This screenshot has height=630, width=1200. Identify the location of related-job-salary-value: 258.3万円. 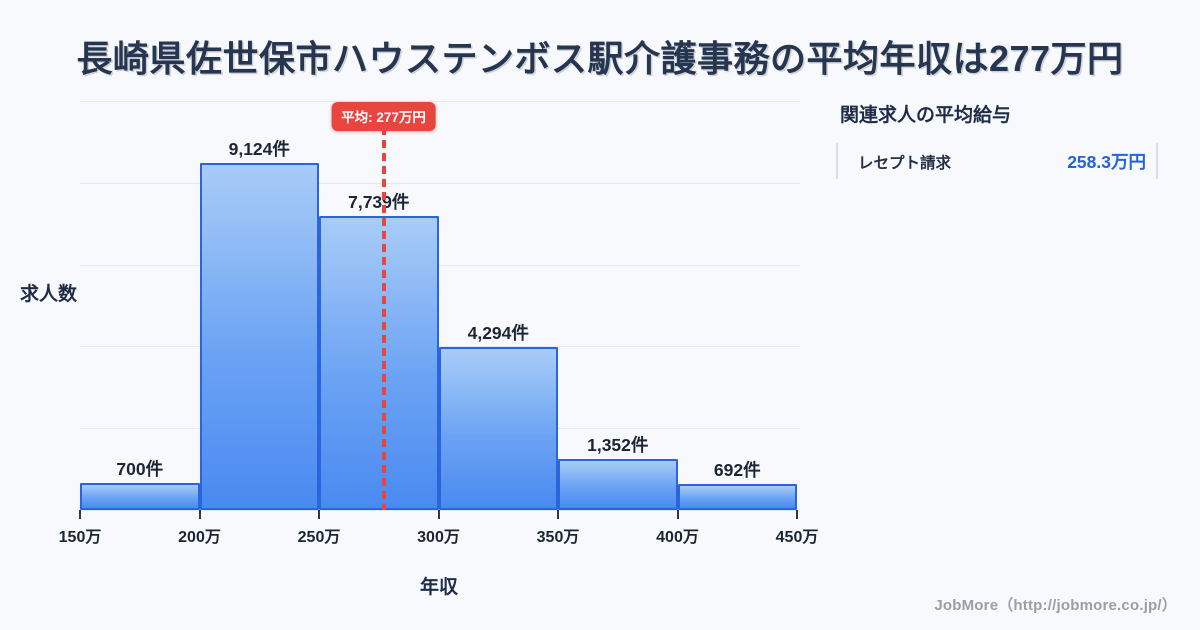
(1106, 162).